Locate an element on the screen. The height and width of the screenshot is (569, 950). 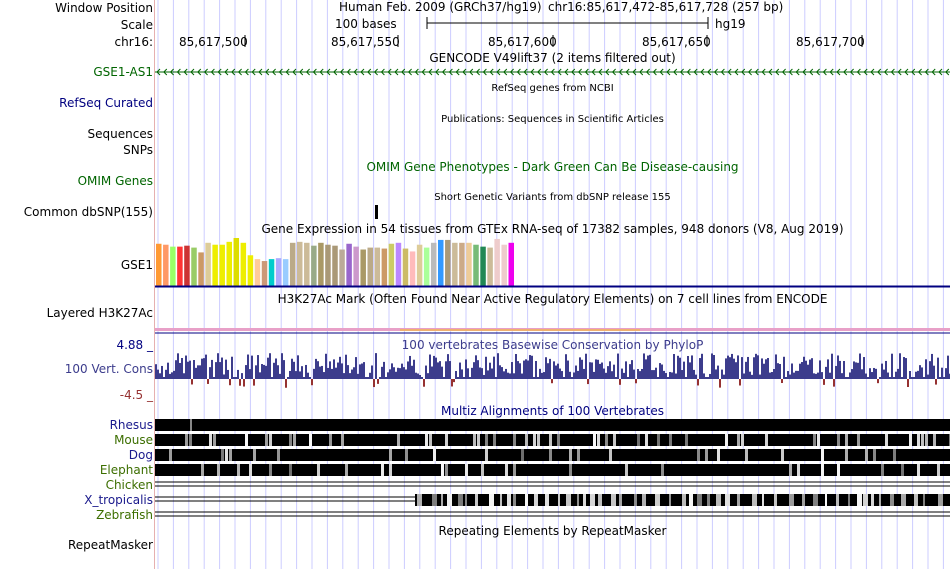
track-label-dbsnp: Common dbSNP(155) is located at coordinates (88, 212).